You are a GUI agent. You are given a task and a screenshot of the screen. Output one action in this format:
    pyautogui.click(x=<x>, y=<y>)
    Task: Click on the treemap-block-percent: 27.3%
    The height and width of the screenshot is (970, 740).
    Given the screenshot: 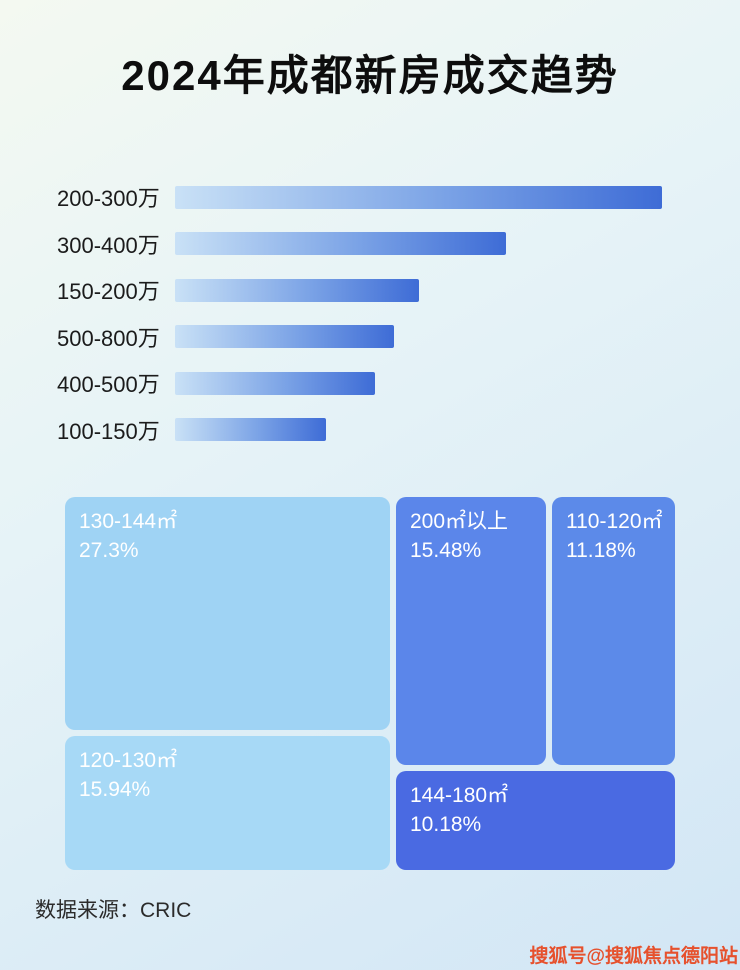 What is the action you would take?
    pyautogui.click(x=109, y=551)
    